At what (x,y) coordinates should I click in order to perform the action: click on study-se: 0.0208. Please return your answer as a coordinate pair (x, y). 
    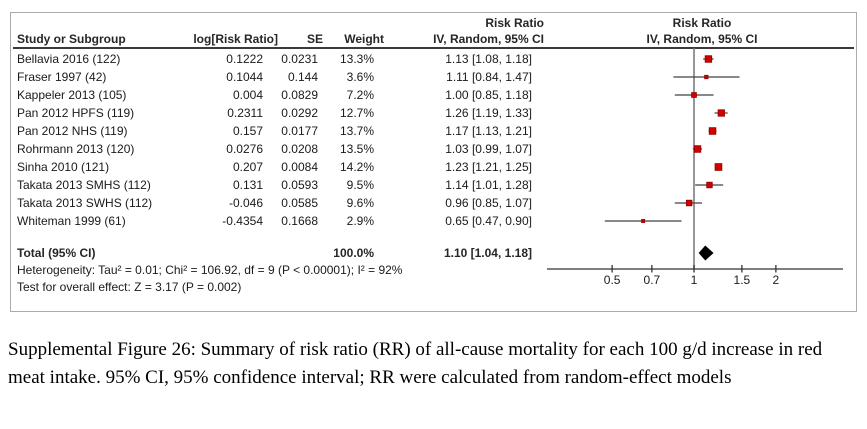
    Looking at the image, I should click on (299, 149).